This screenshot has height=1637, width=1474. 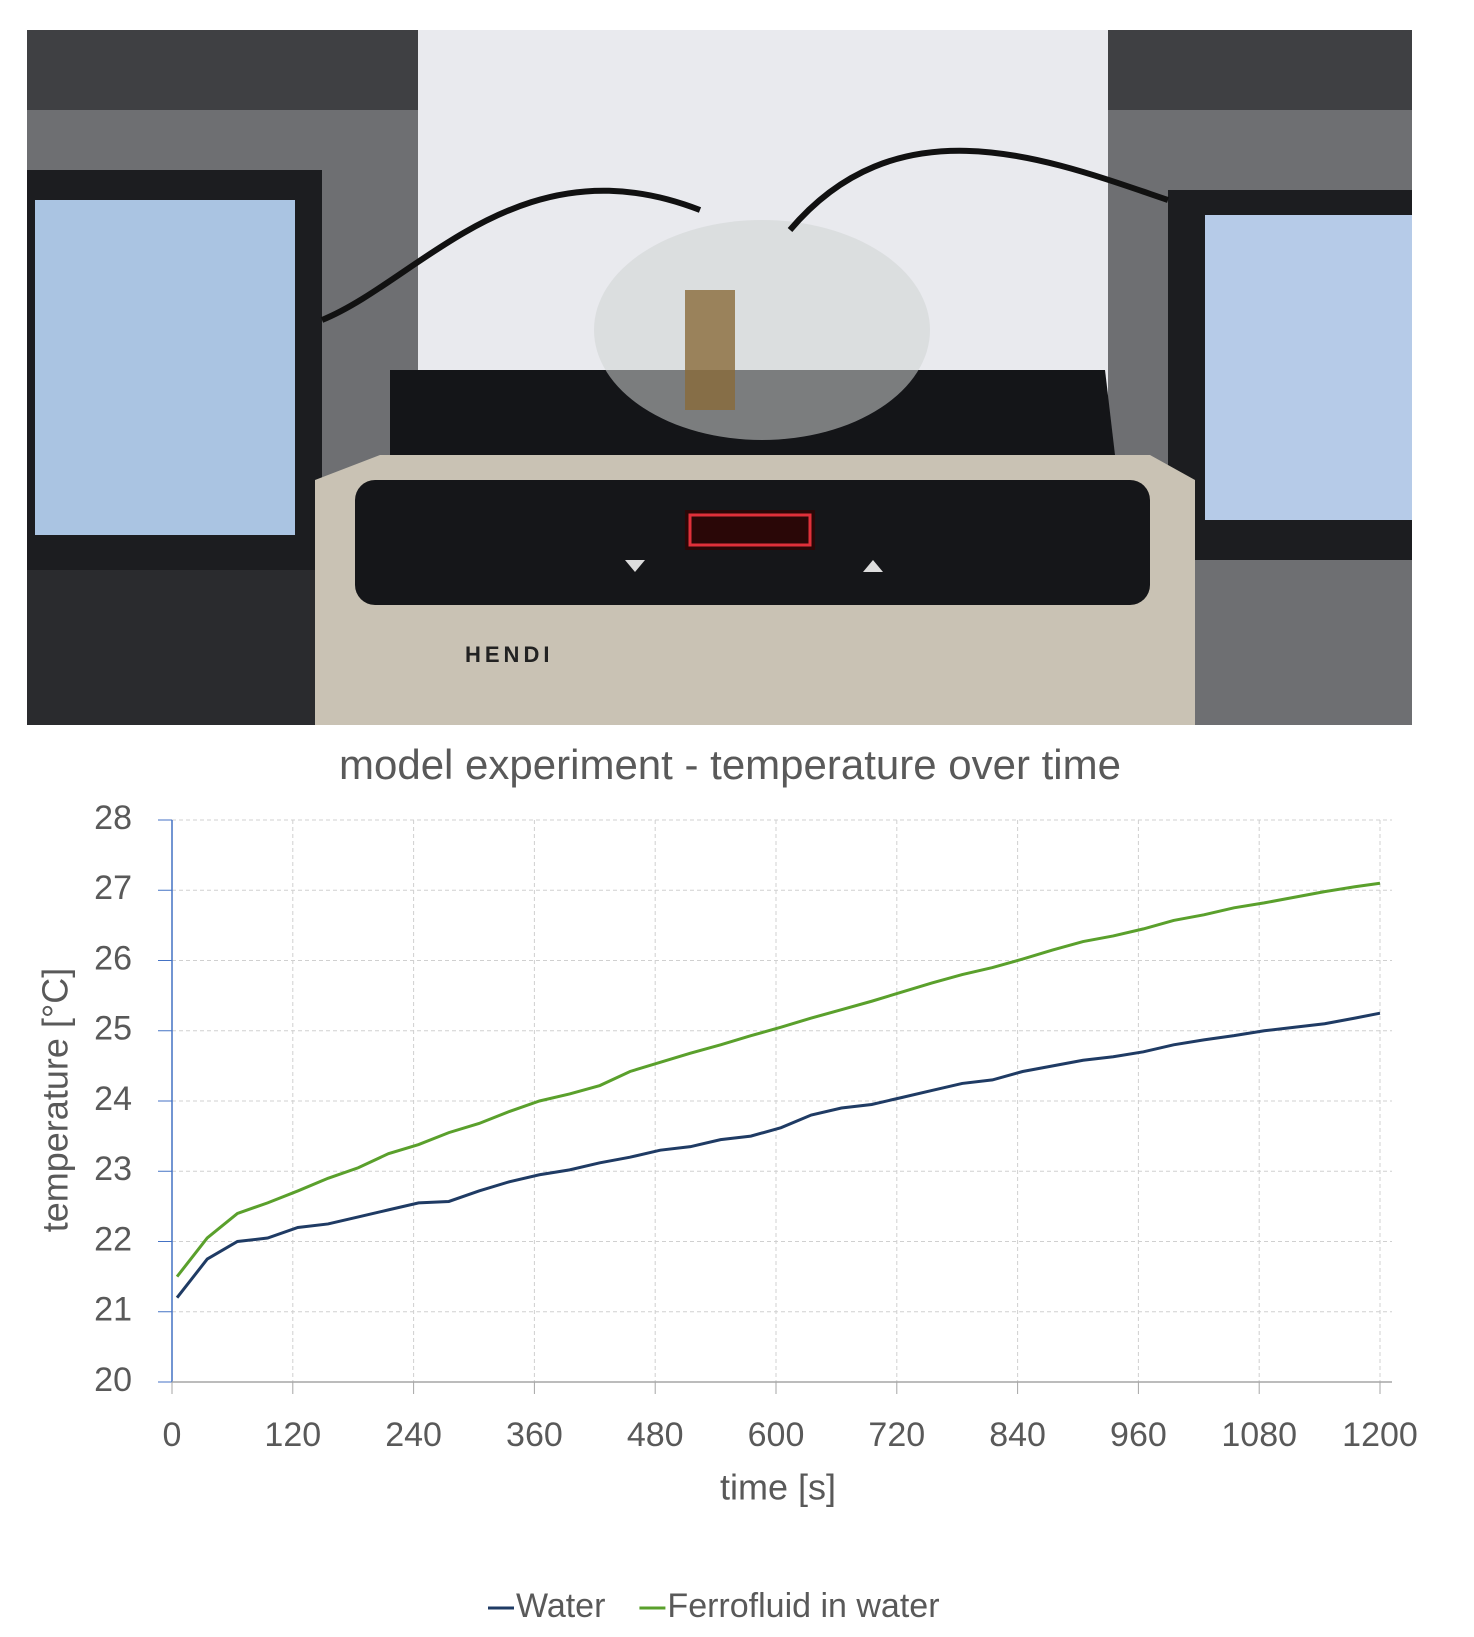 What do you see at coordinates (1308, 367) in the screenshot?
I see `monitor-right-screen` at bounding box center [1308, 367].